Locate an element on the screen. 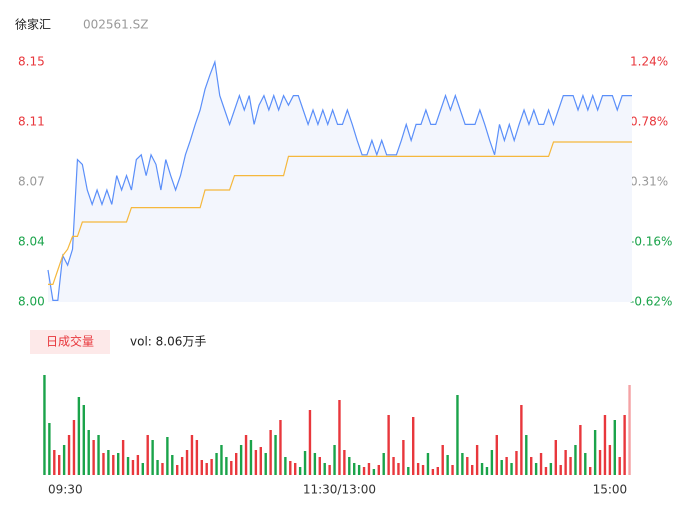 The height and width of the screenshot is (524, 686). x-tick-label: 15:00 is located at coordinates (610, 490).